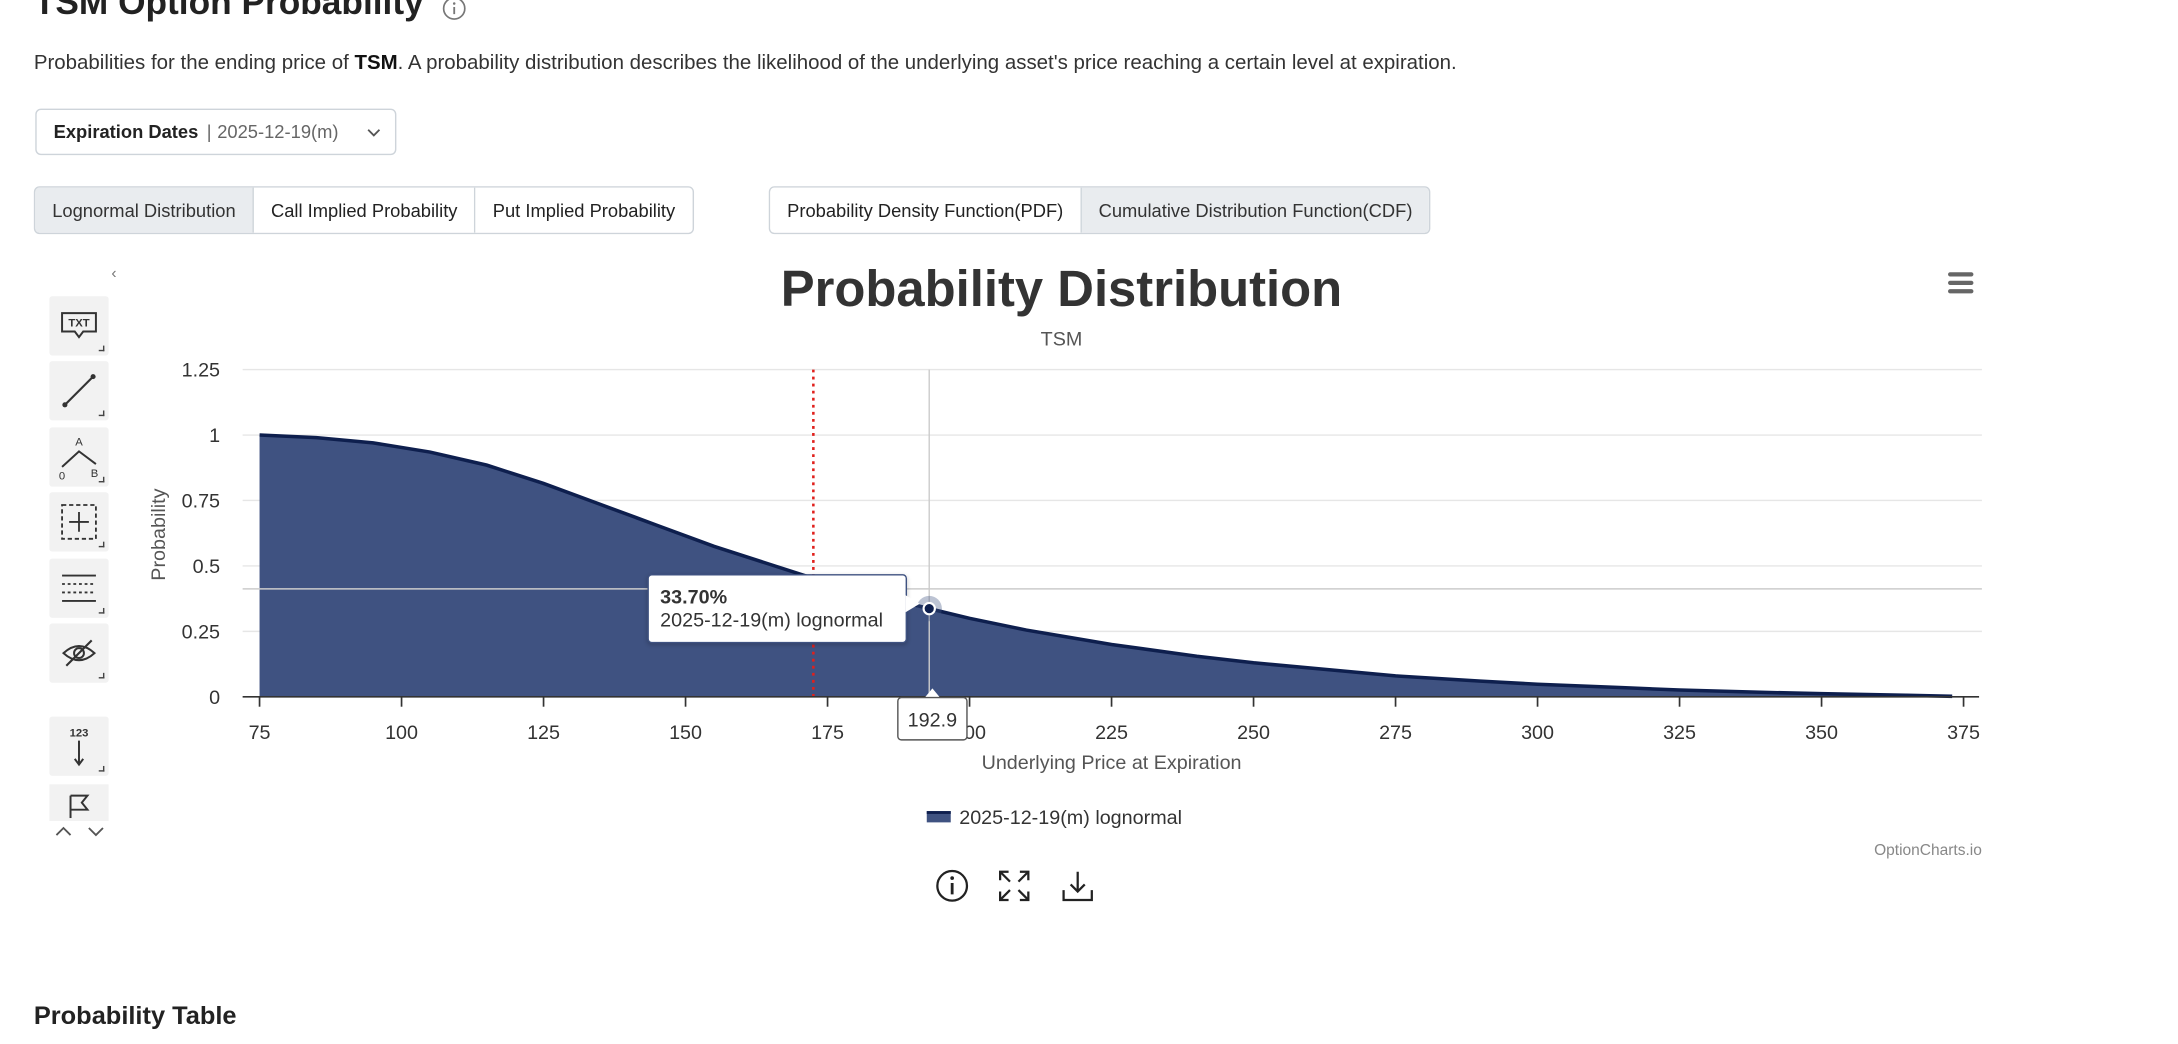 The image size is (2178, 1044). I want to click on x-tick-label: 125, so click(543, 733).